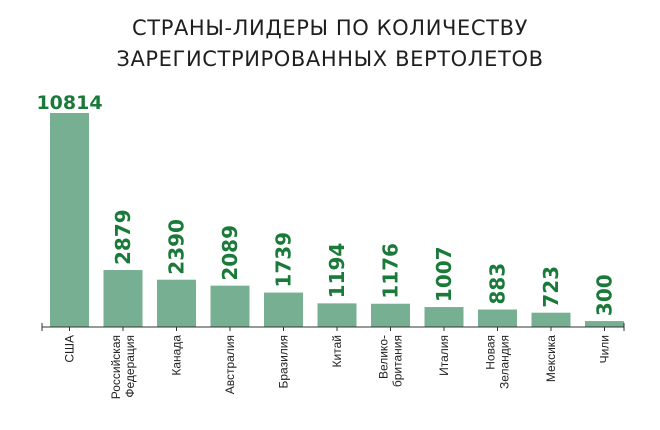  What do you see at coordinates (177, 355) in the screenshot?
I see `category-label: Канада` at bounding box center [177, 355].